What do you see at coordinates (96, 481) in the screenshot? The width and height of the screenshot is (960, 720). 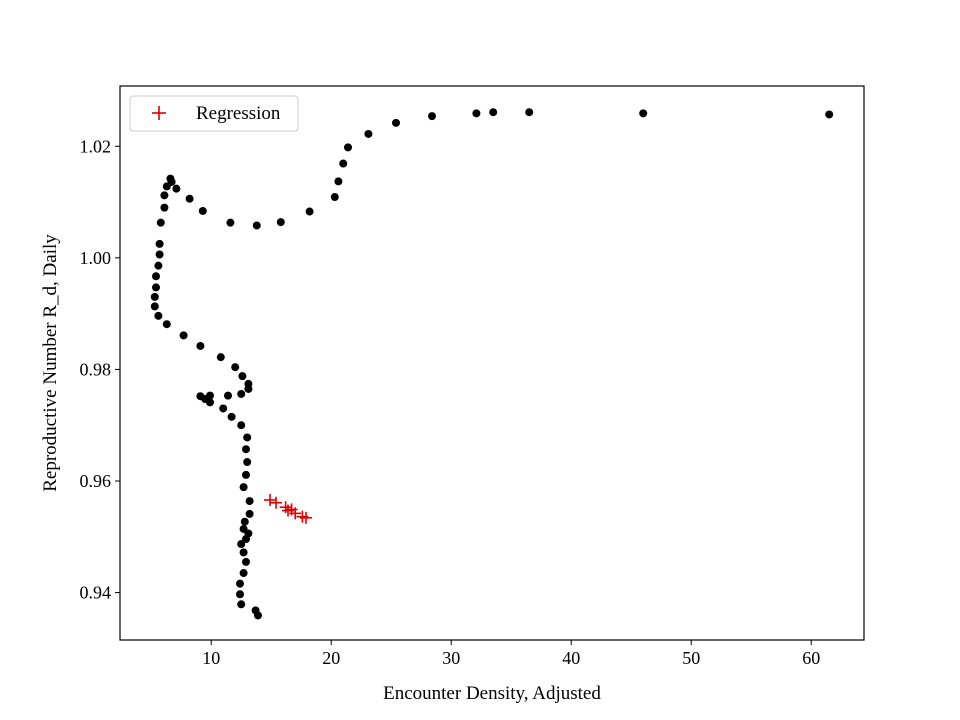 I see `y-tick-label: 0.96` at bounding box center [96, 481].